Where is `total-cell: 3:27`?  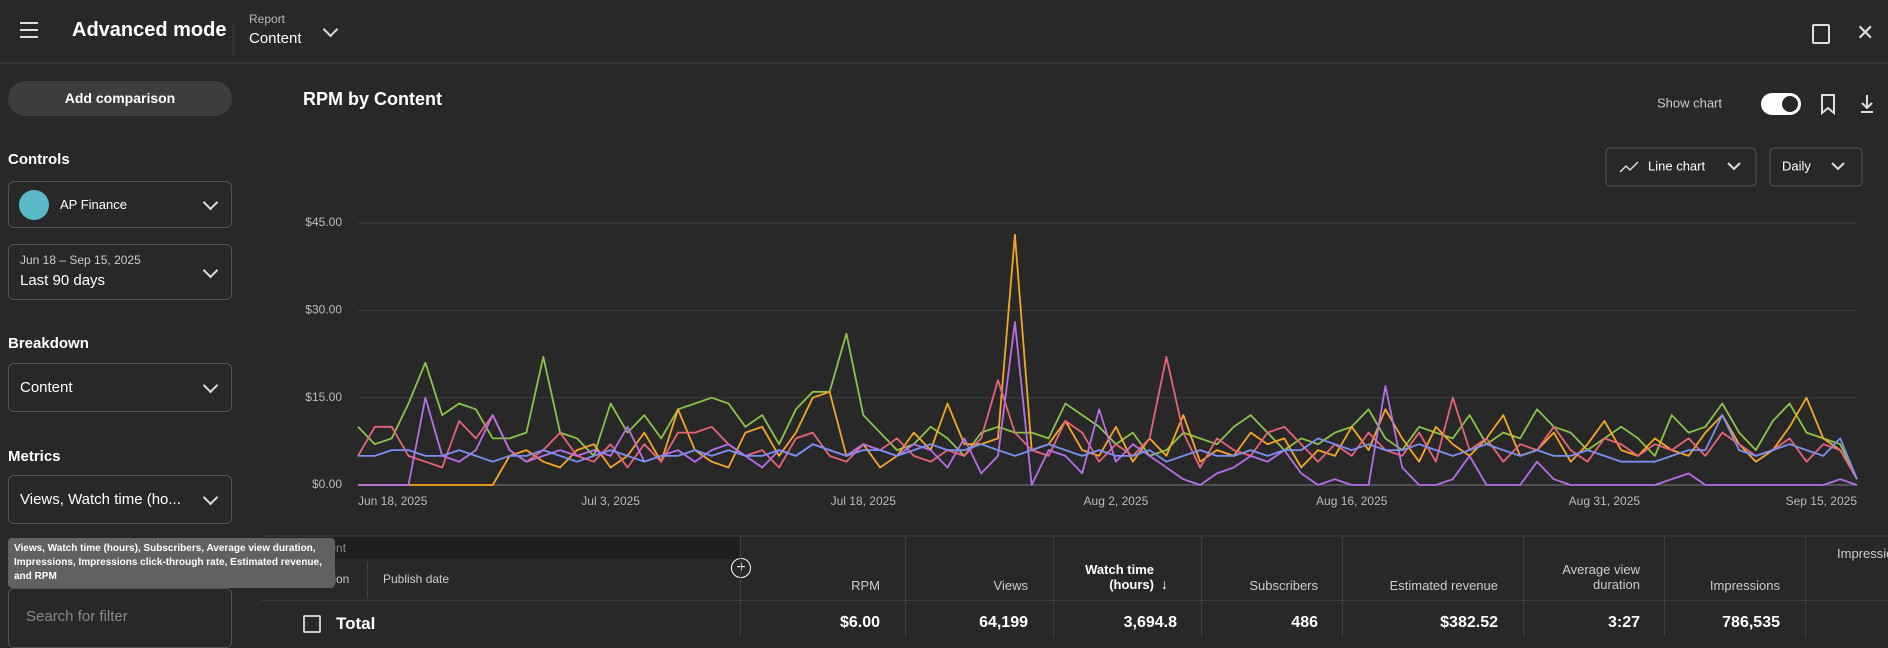
total-cell: 3:27 is located at coordinates (1623, 622).